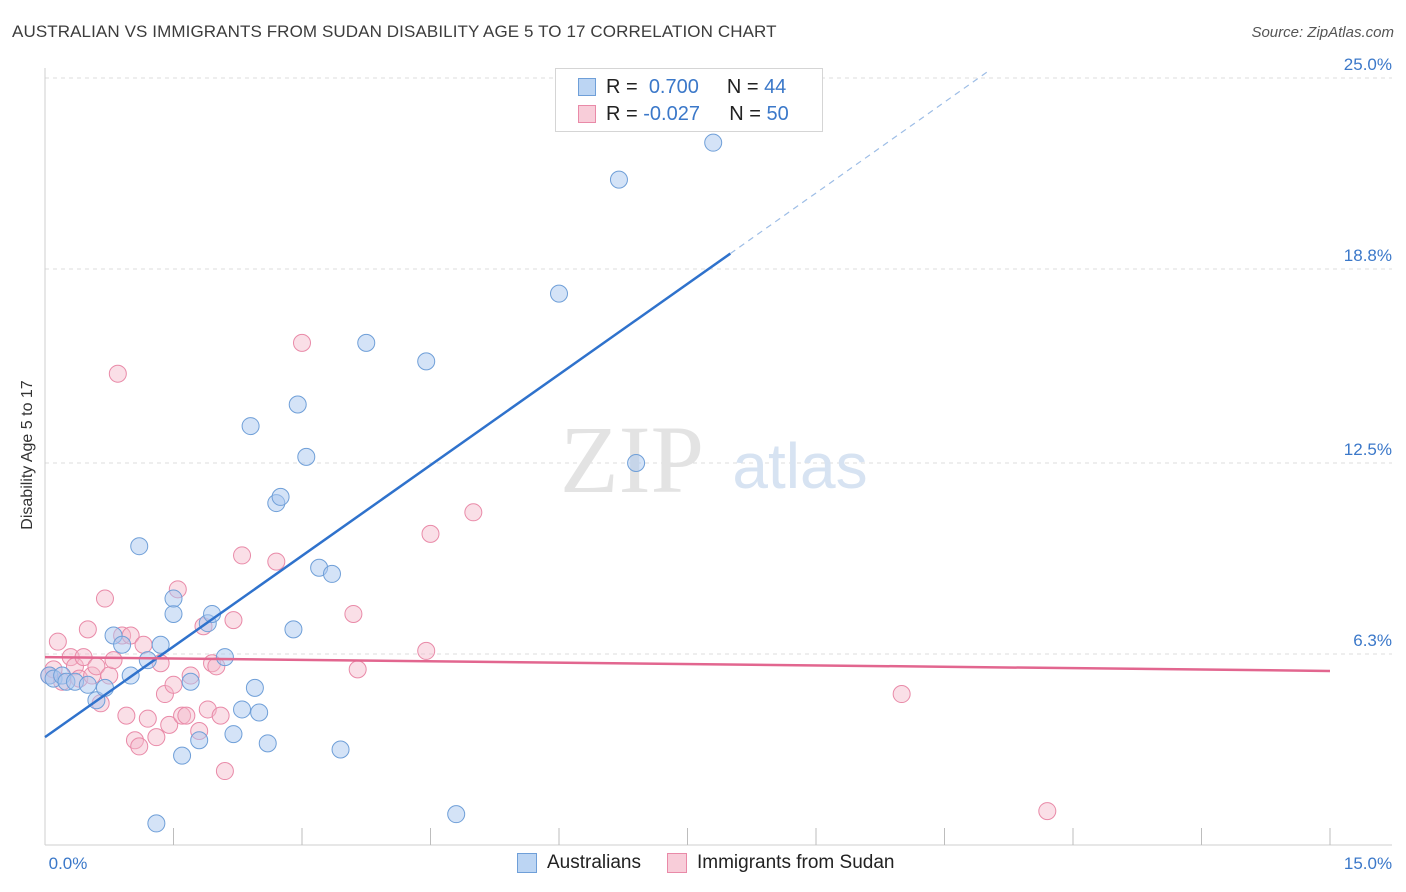  Describe the element at coordinates (673, 86) in the screenshot. I see `legend-r-value: 0.700` at that location.